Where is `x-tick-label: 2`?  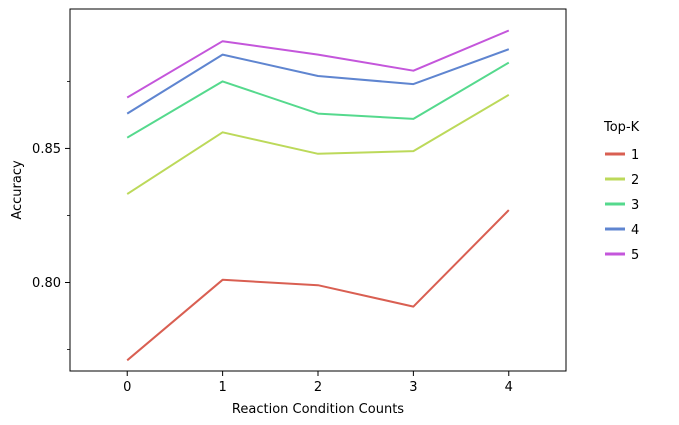
x-tick-label: 2 is located at coordinates (318, 387).